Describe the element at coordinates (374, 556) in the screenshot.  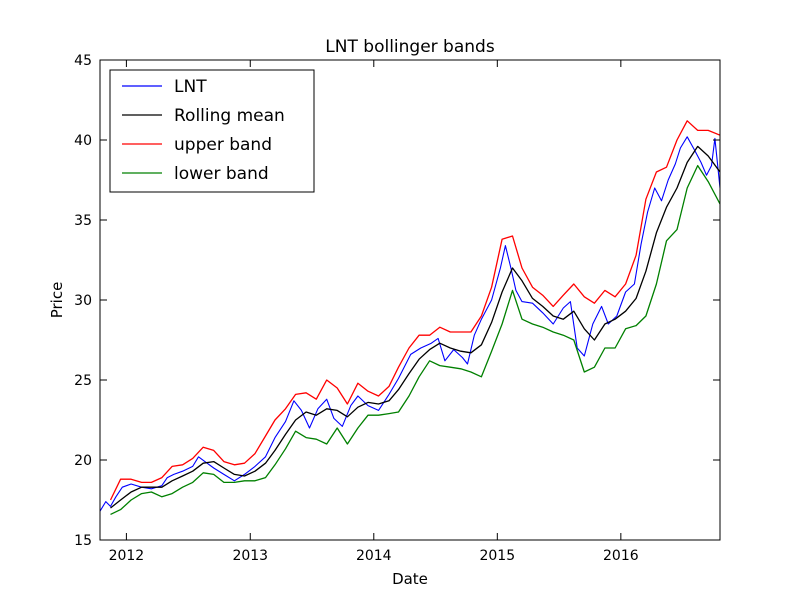
I see `x-tick-label: 2014` at that location.